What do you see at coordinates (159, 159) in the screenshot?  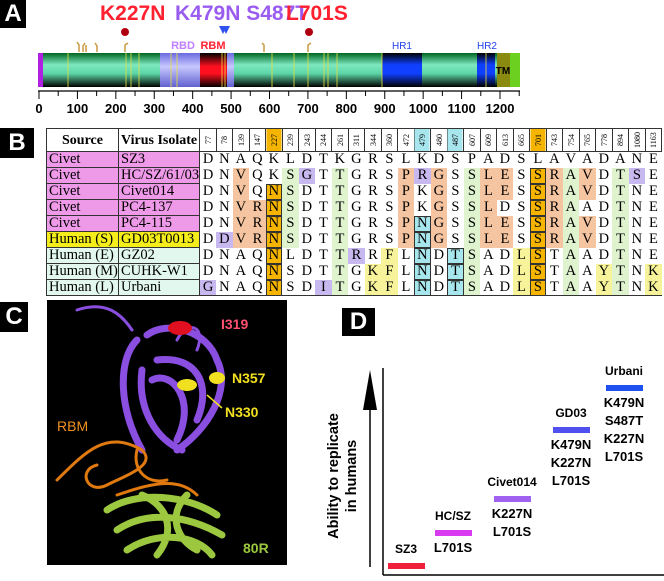 I see `isolate-cell: SZ3` at bounding box center [159, 159].